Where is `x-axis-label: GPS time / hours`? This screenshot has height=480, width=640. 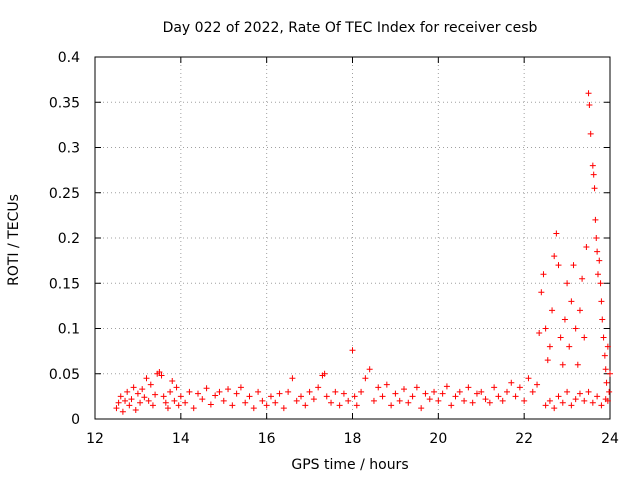 x-axis-label: GPS time / hours is located at coordinates (349, 465).